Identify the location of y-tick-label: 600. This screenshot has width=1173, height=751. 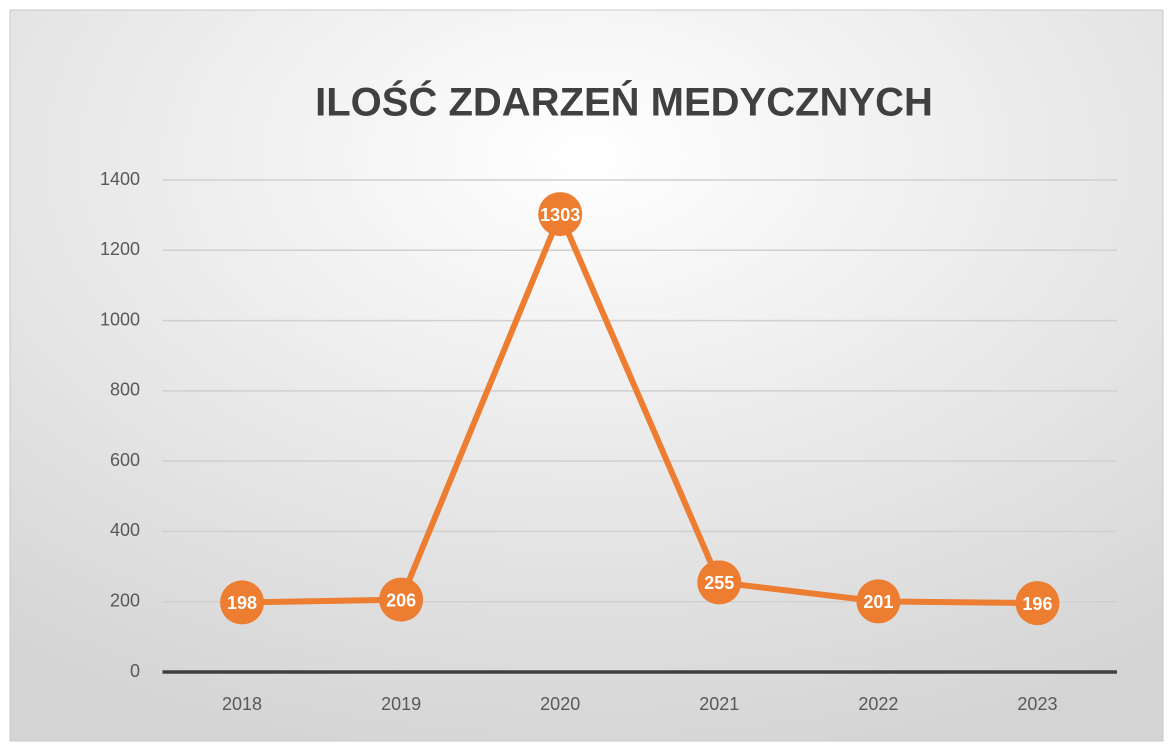
(125, 460).